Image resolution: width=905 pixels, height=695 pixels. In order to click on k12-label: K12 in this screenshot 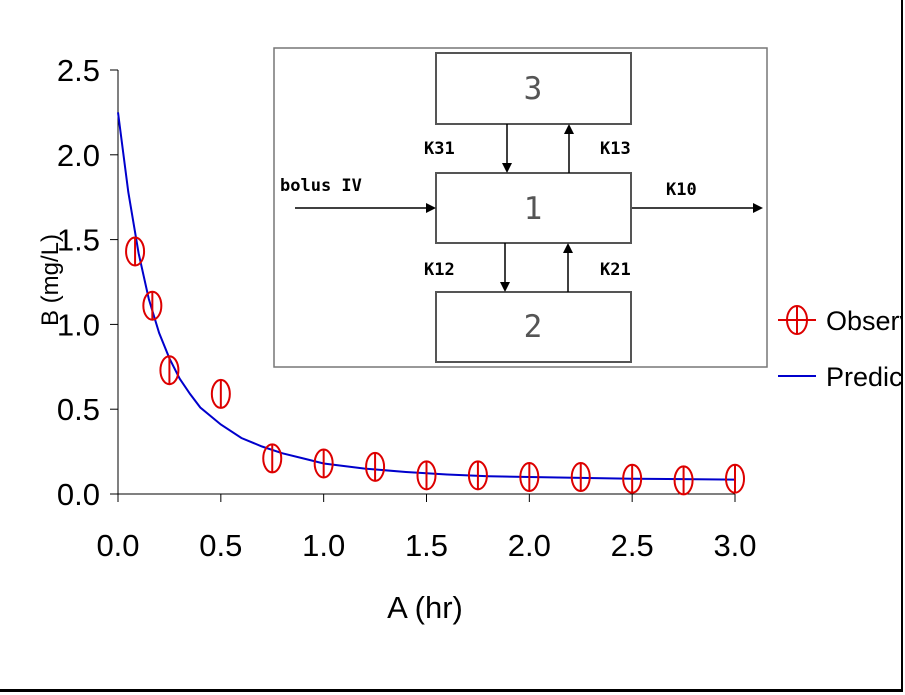, I will do `click(439, 270)`.